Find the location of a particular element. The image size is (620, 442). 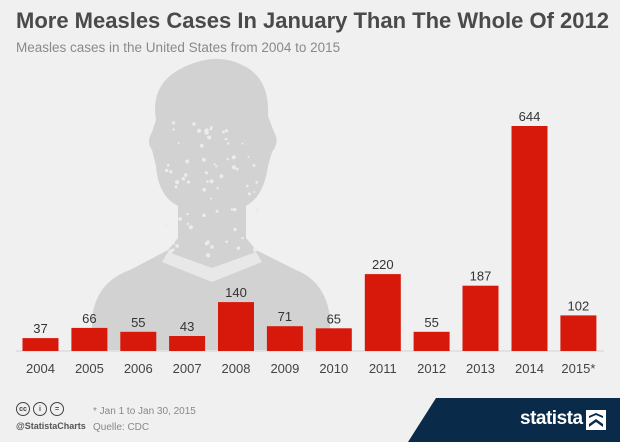

bar-2006 is located at coordinates (138, 341).